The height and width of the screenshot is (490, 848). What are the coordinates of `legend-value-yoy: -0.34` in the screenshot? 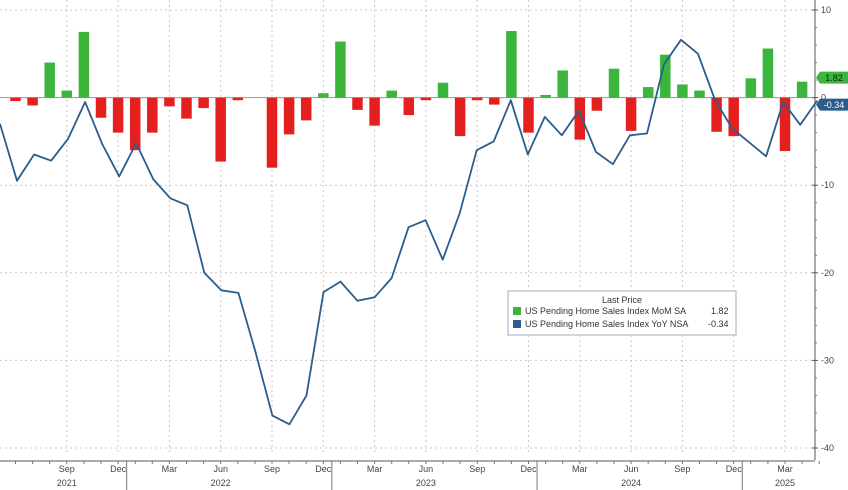 It's located at (718, 324).